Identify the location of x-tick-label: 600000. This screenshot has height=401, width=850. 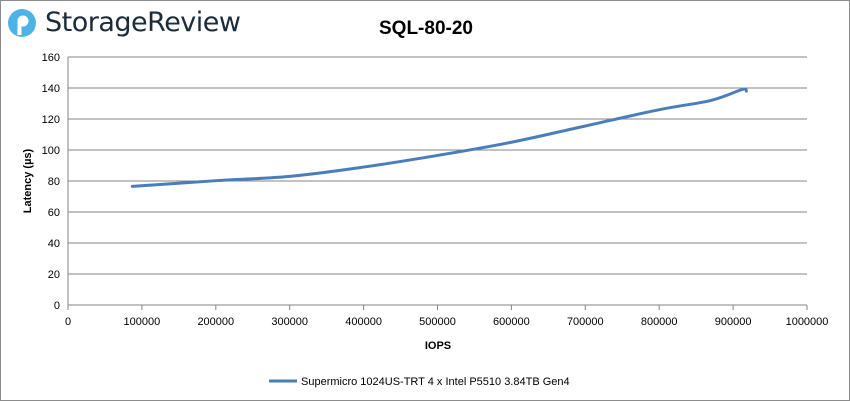
(511, 322).